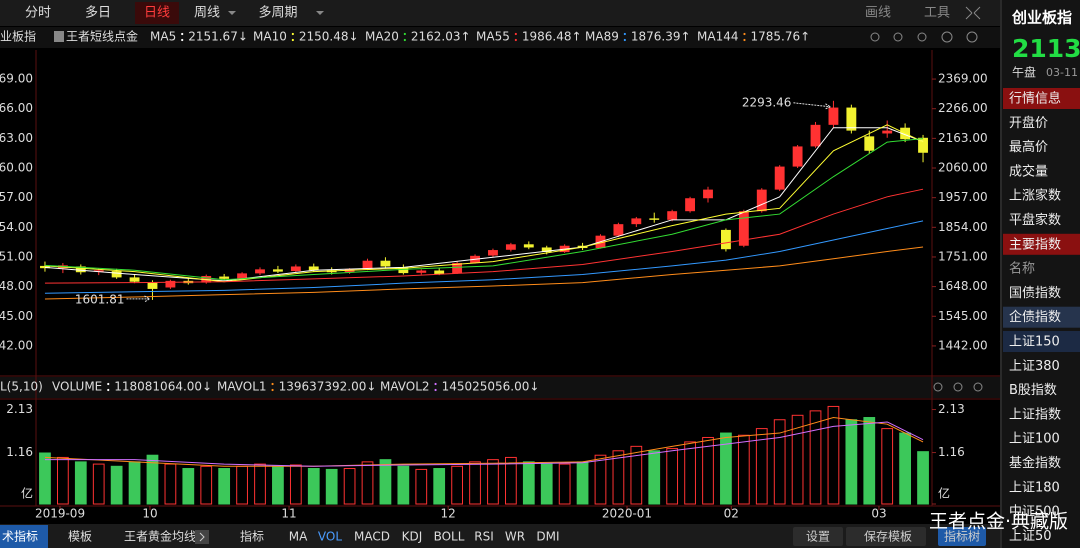 Image resolution: width=1080 pixels, height=548 pixels. What do you see at coordinates (951, 409) in the screenshot?
I see `y-tick-label: 2.13` at bounding box center [951, 409].